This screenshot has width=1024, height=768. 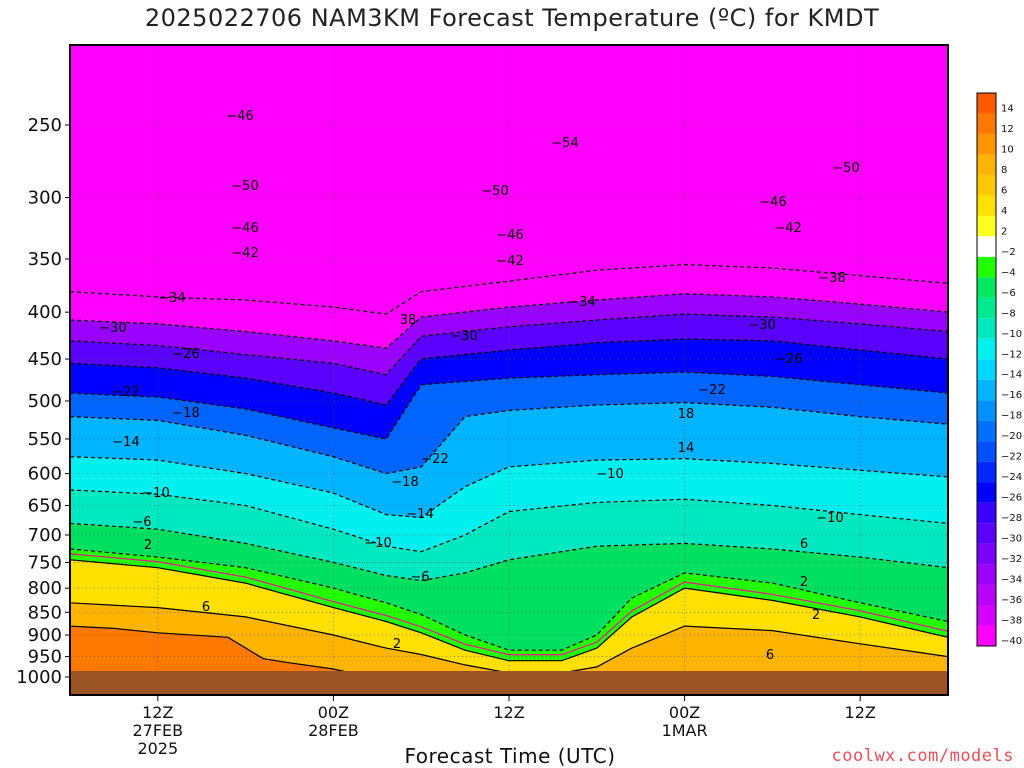 What do you see at coordinates (1004, 170) in the screenshot?
I see `colorbar-label: 8` at bounding box center [1004, 170].